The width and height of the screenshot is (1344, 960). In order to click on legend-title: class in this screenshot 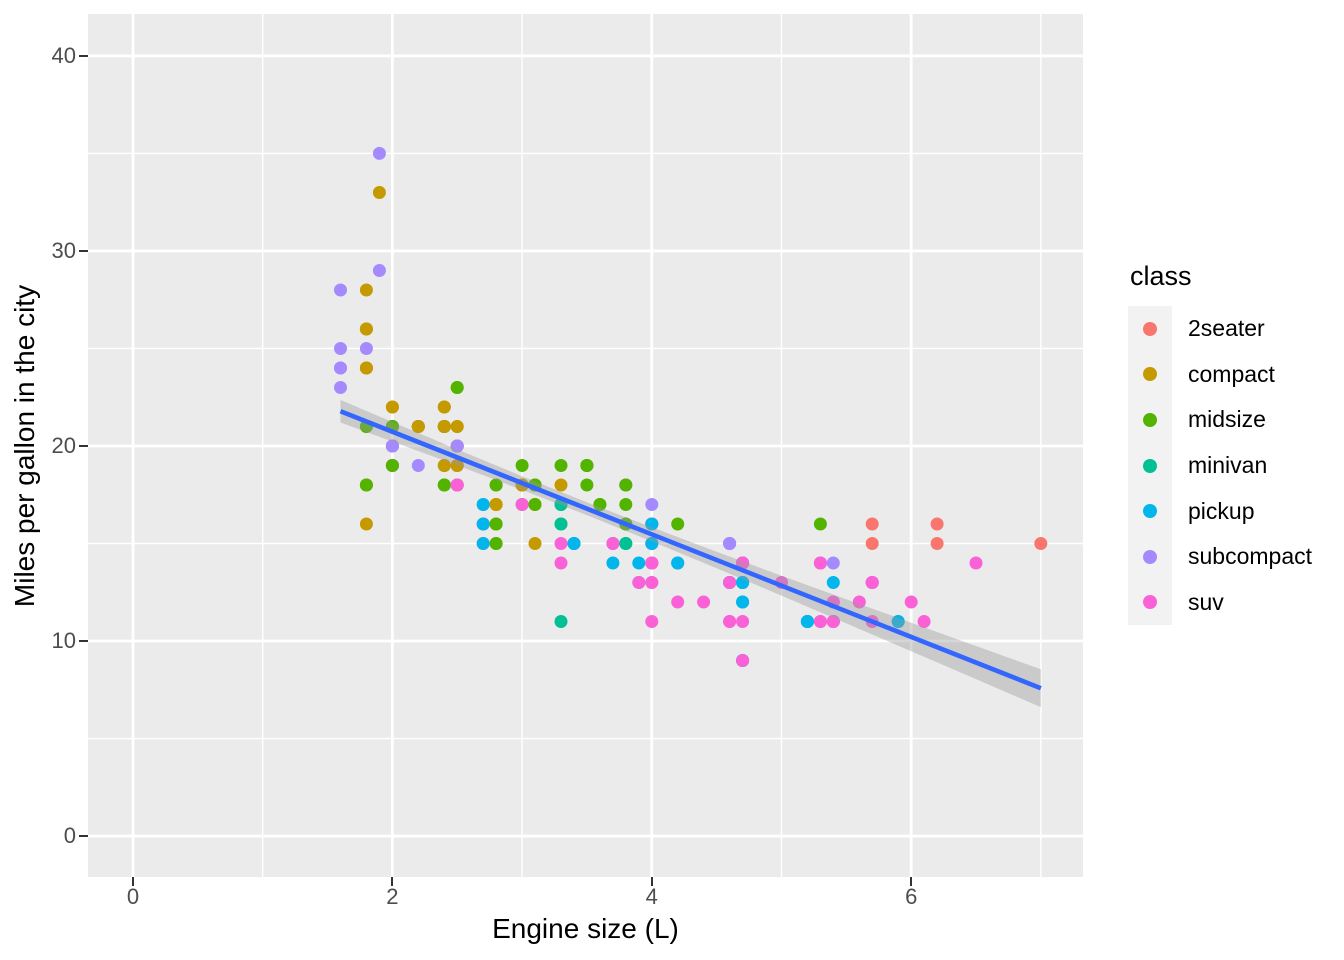, I will do `click(1161, 276)`.